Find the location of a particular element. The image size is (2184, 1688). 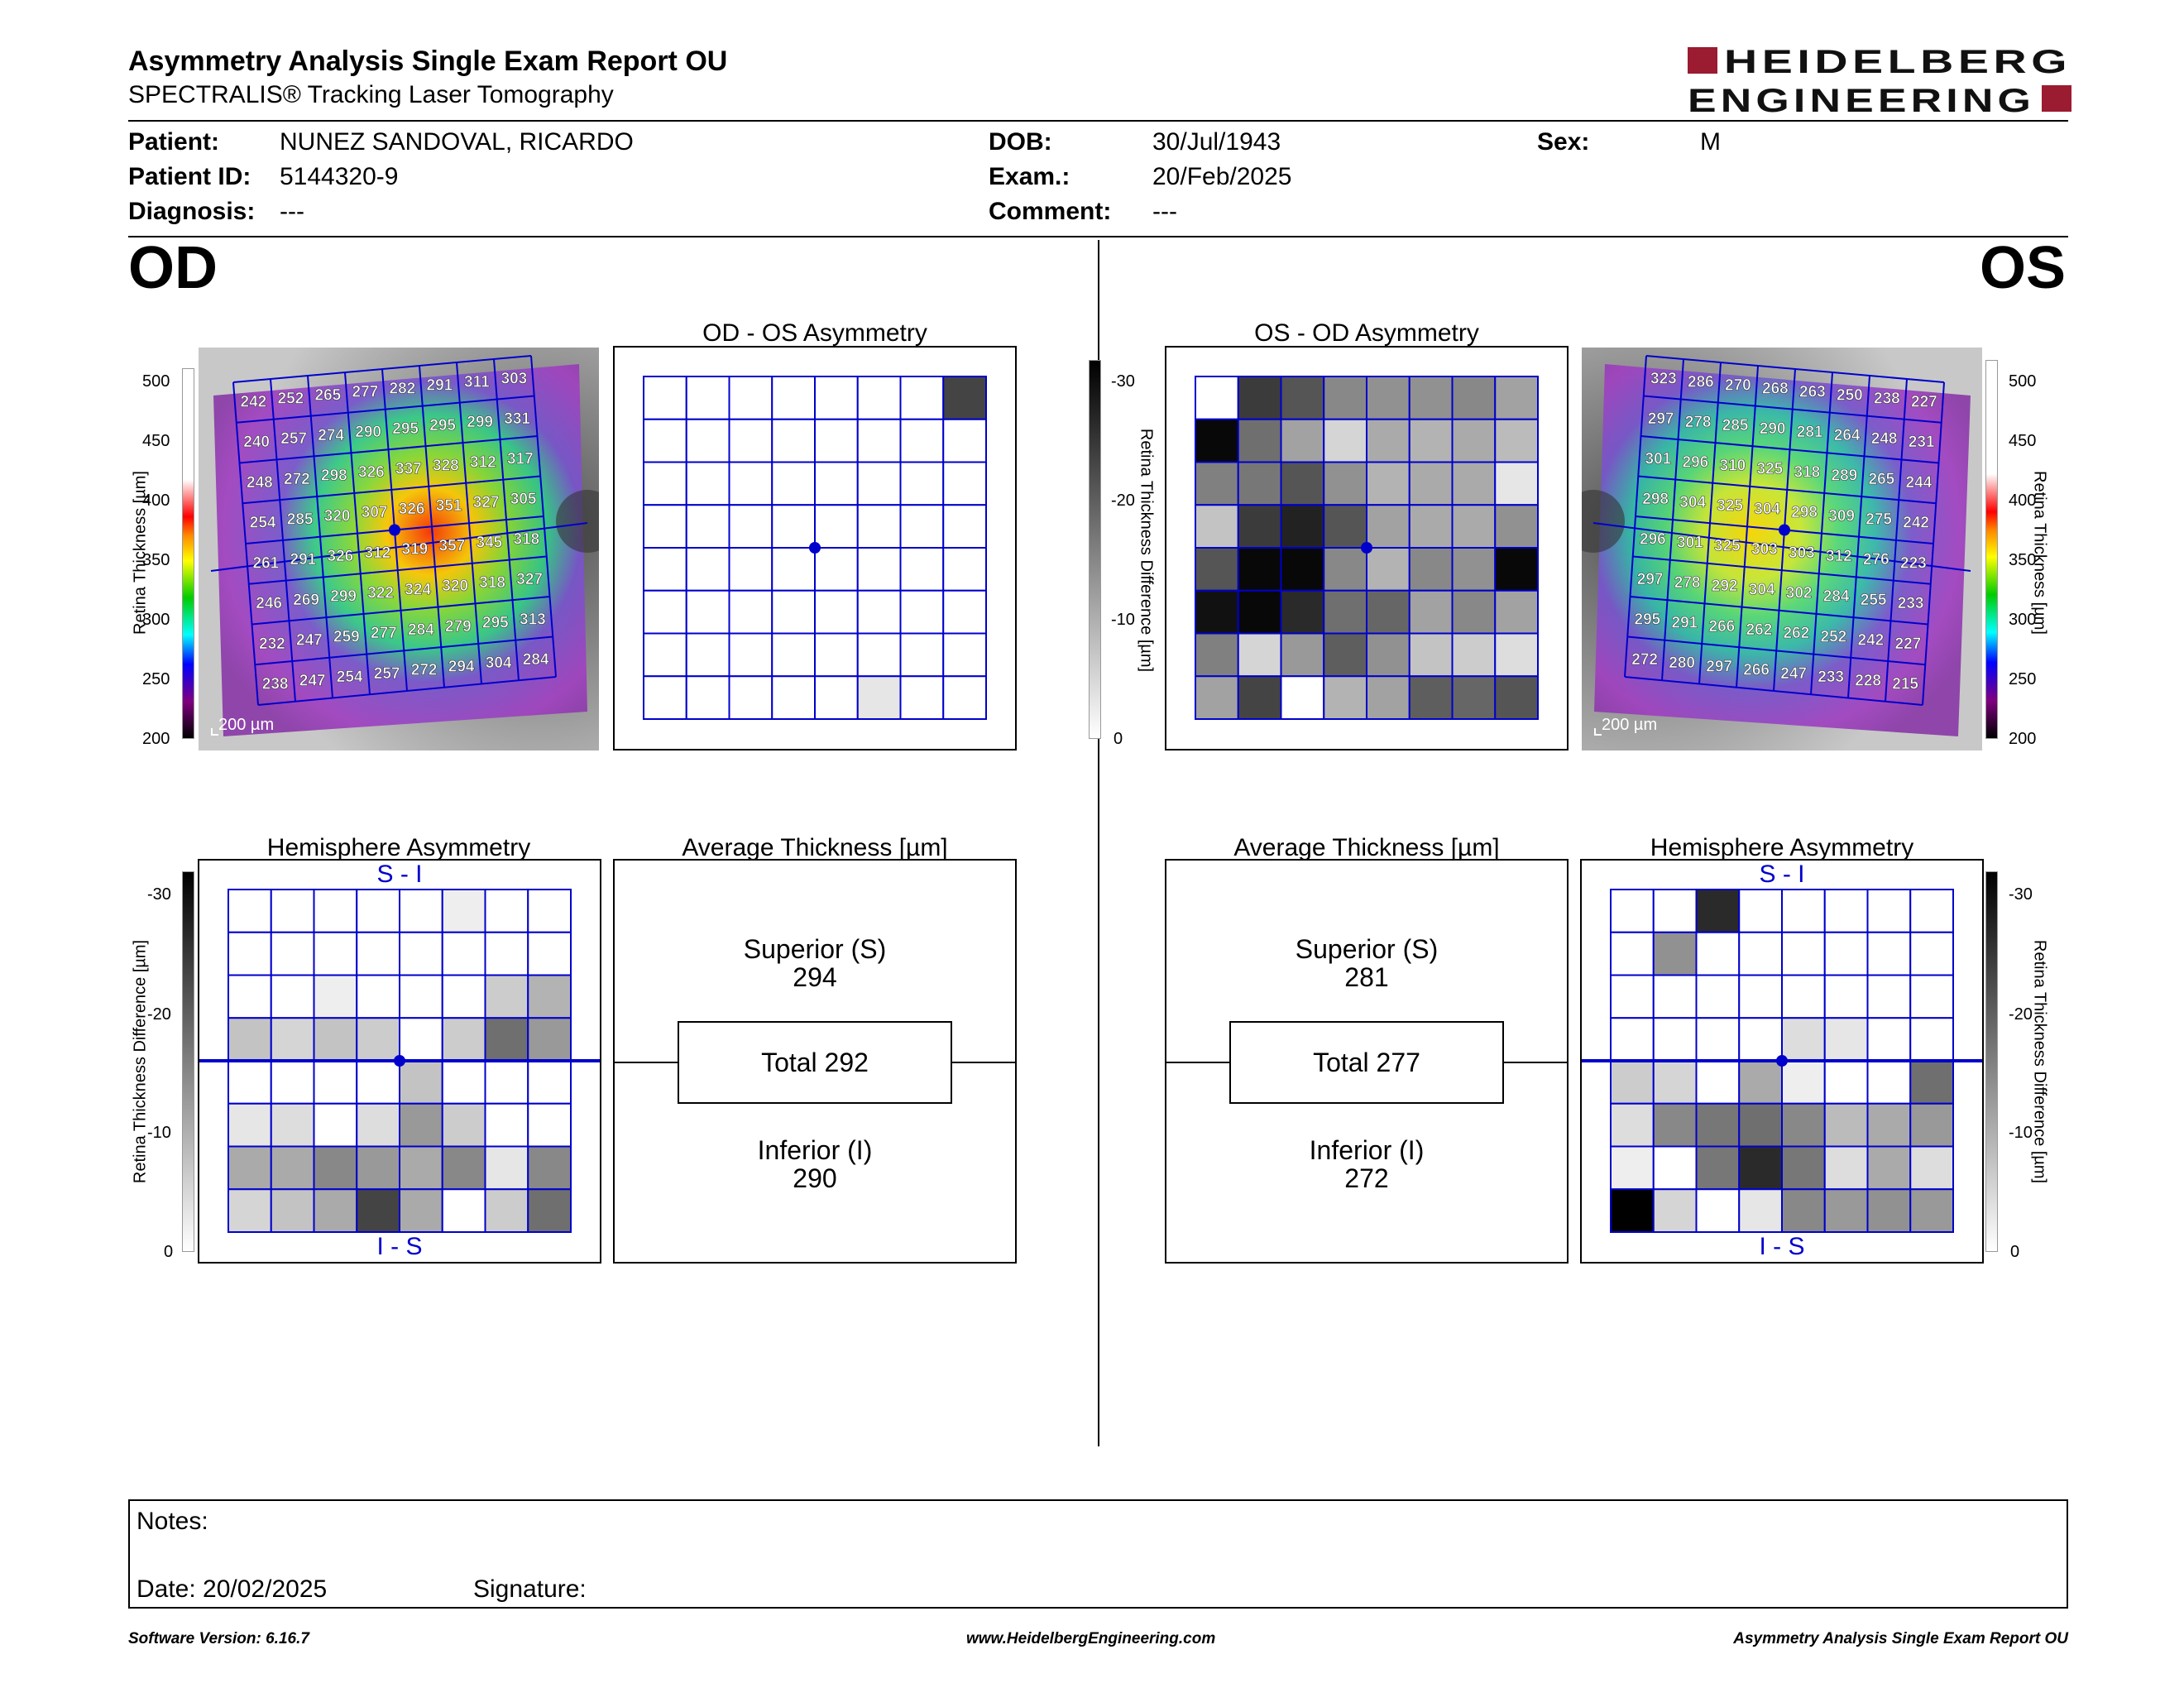

od-asym-fovea-dot is located at coordinates (815, 548).